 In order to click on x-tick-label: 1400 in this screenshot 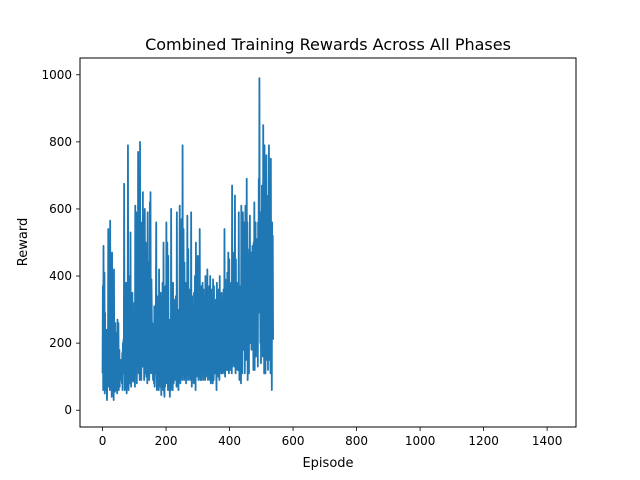, I will do `click(547, 441)`.